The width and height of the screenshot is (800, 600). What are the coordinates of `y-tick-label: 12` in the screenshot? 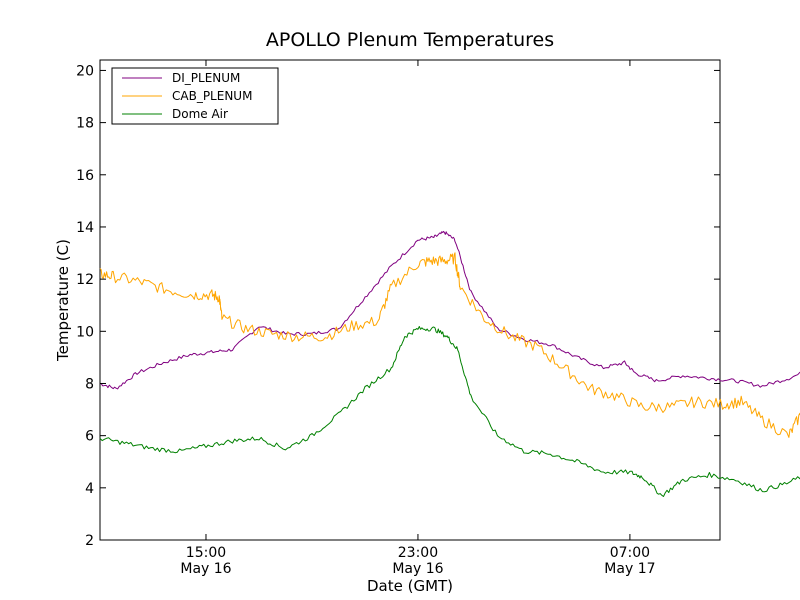 It's located at (85, 280).